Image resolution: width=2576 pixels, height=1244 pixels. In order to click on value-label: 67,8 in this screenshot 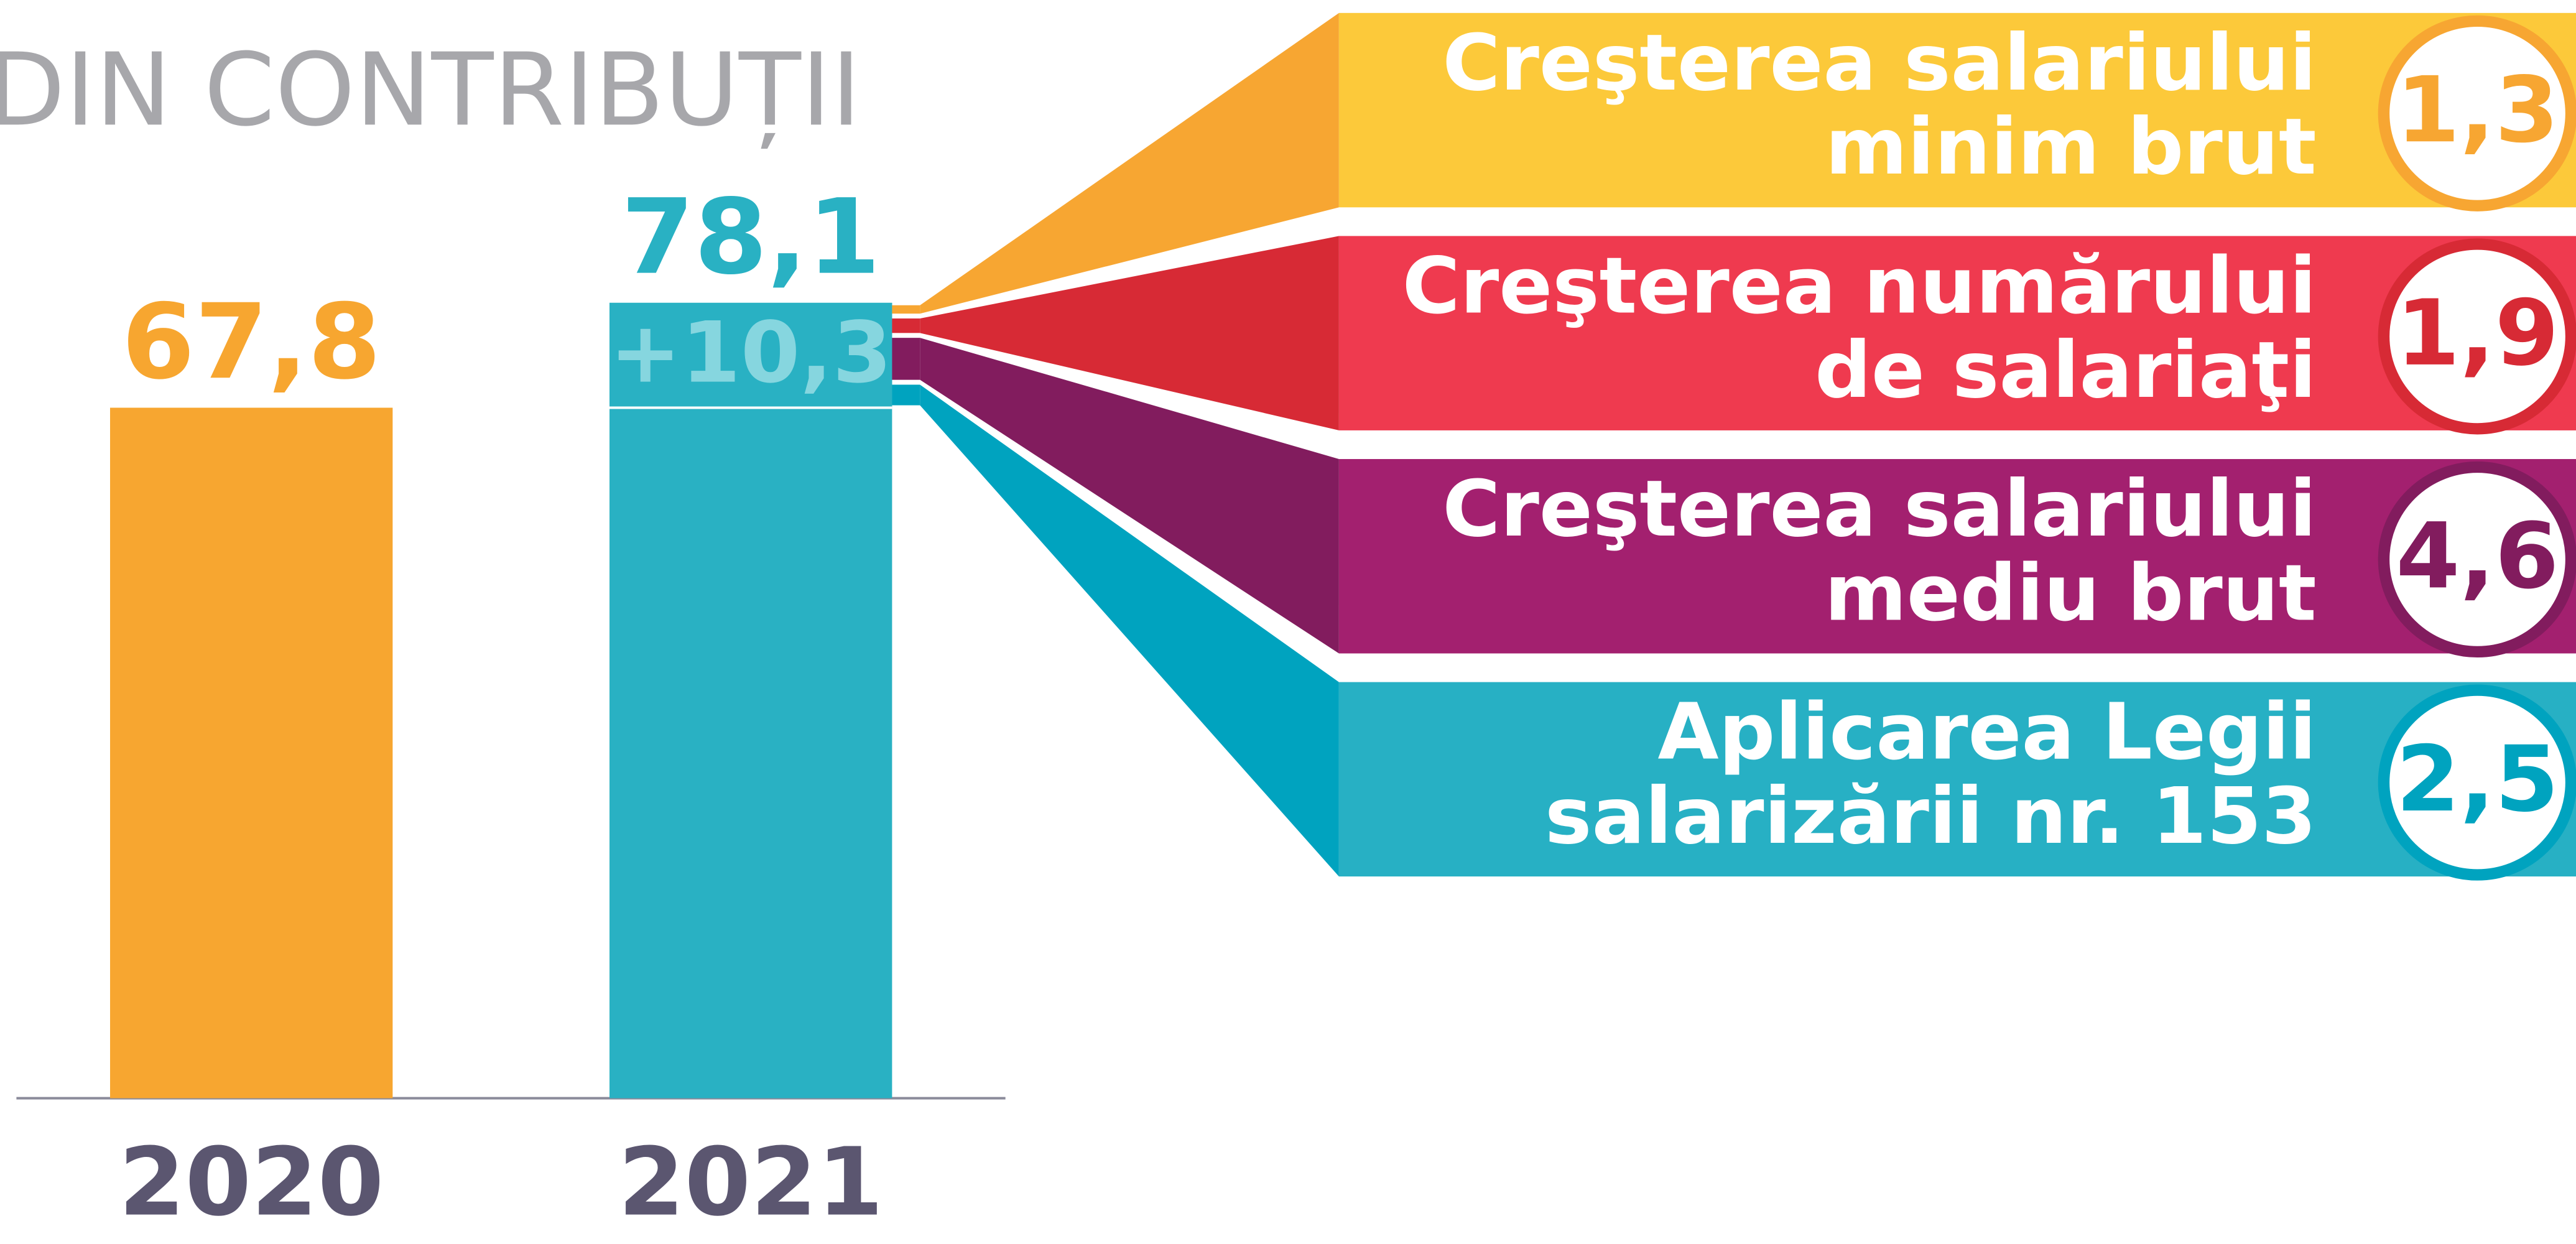, I will do `click(252, 341)`.